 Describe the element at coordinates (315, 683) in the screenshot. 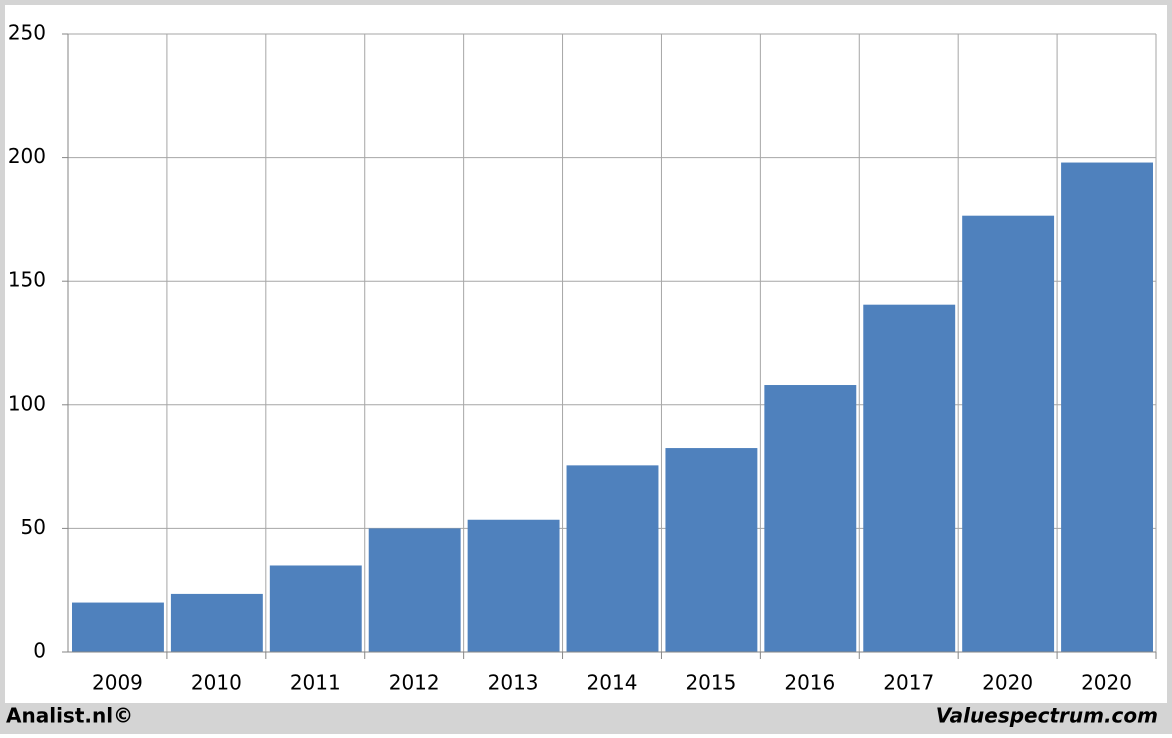

I see `x-tick-label: 2011` at that location.